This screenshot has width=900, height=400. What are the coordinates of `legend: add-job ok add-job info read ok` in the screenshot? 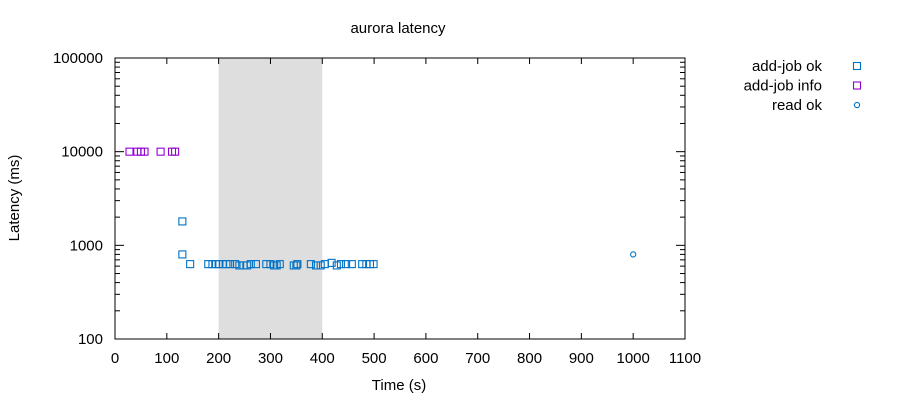 It's located at (803, 86).